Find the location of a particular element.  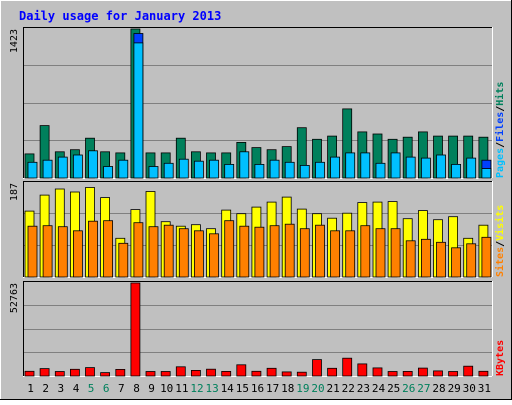

y-max-label: 187 is located at coordinates (14, 192).